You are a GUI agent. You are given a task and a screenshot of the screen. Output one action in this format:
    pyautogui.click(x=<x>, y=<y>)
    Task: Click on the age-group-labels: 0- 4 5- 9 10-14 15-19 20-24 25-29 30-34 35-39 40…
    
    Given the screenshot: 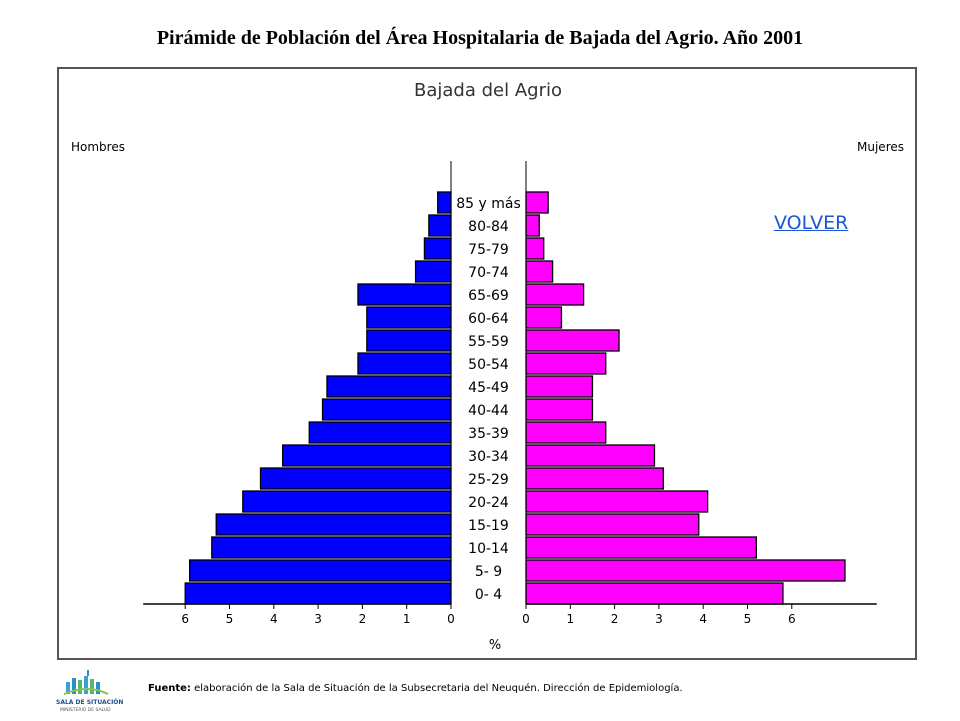 What is the action you would take?
    pyautogui.click(x=488, y=399)
    